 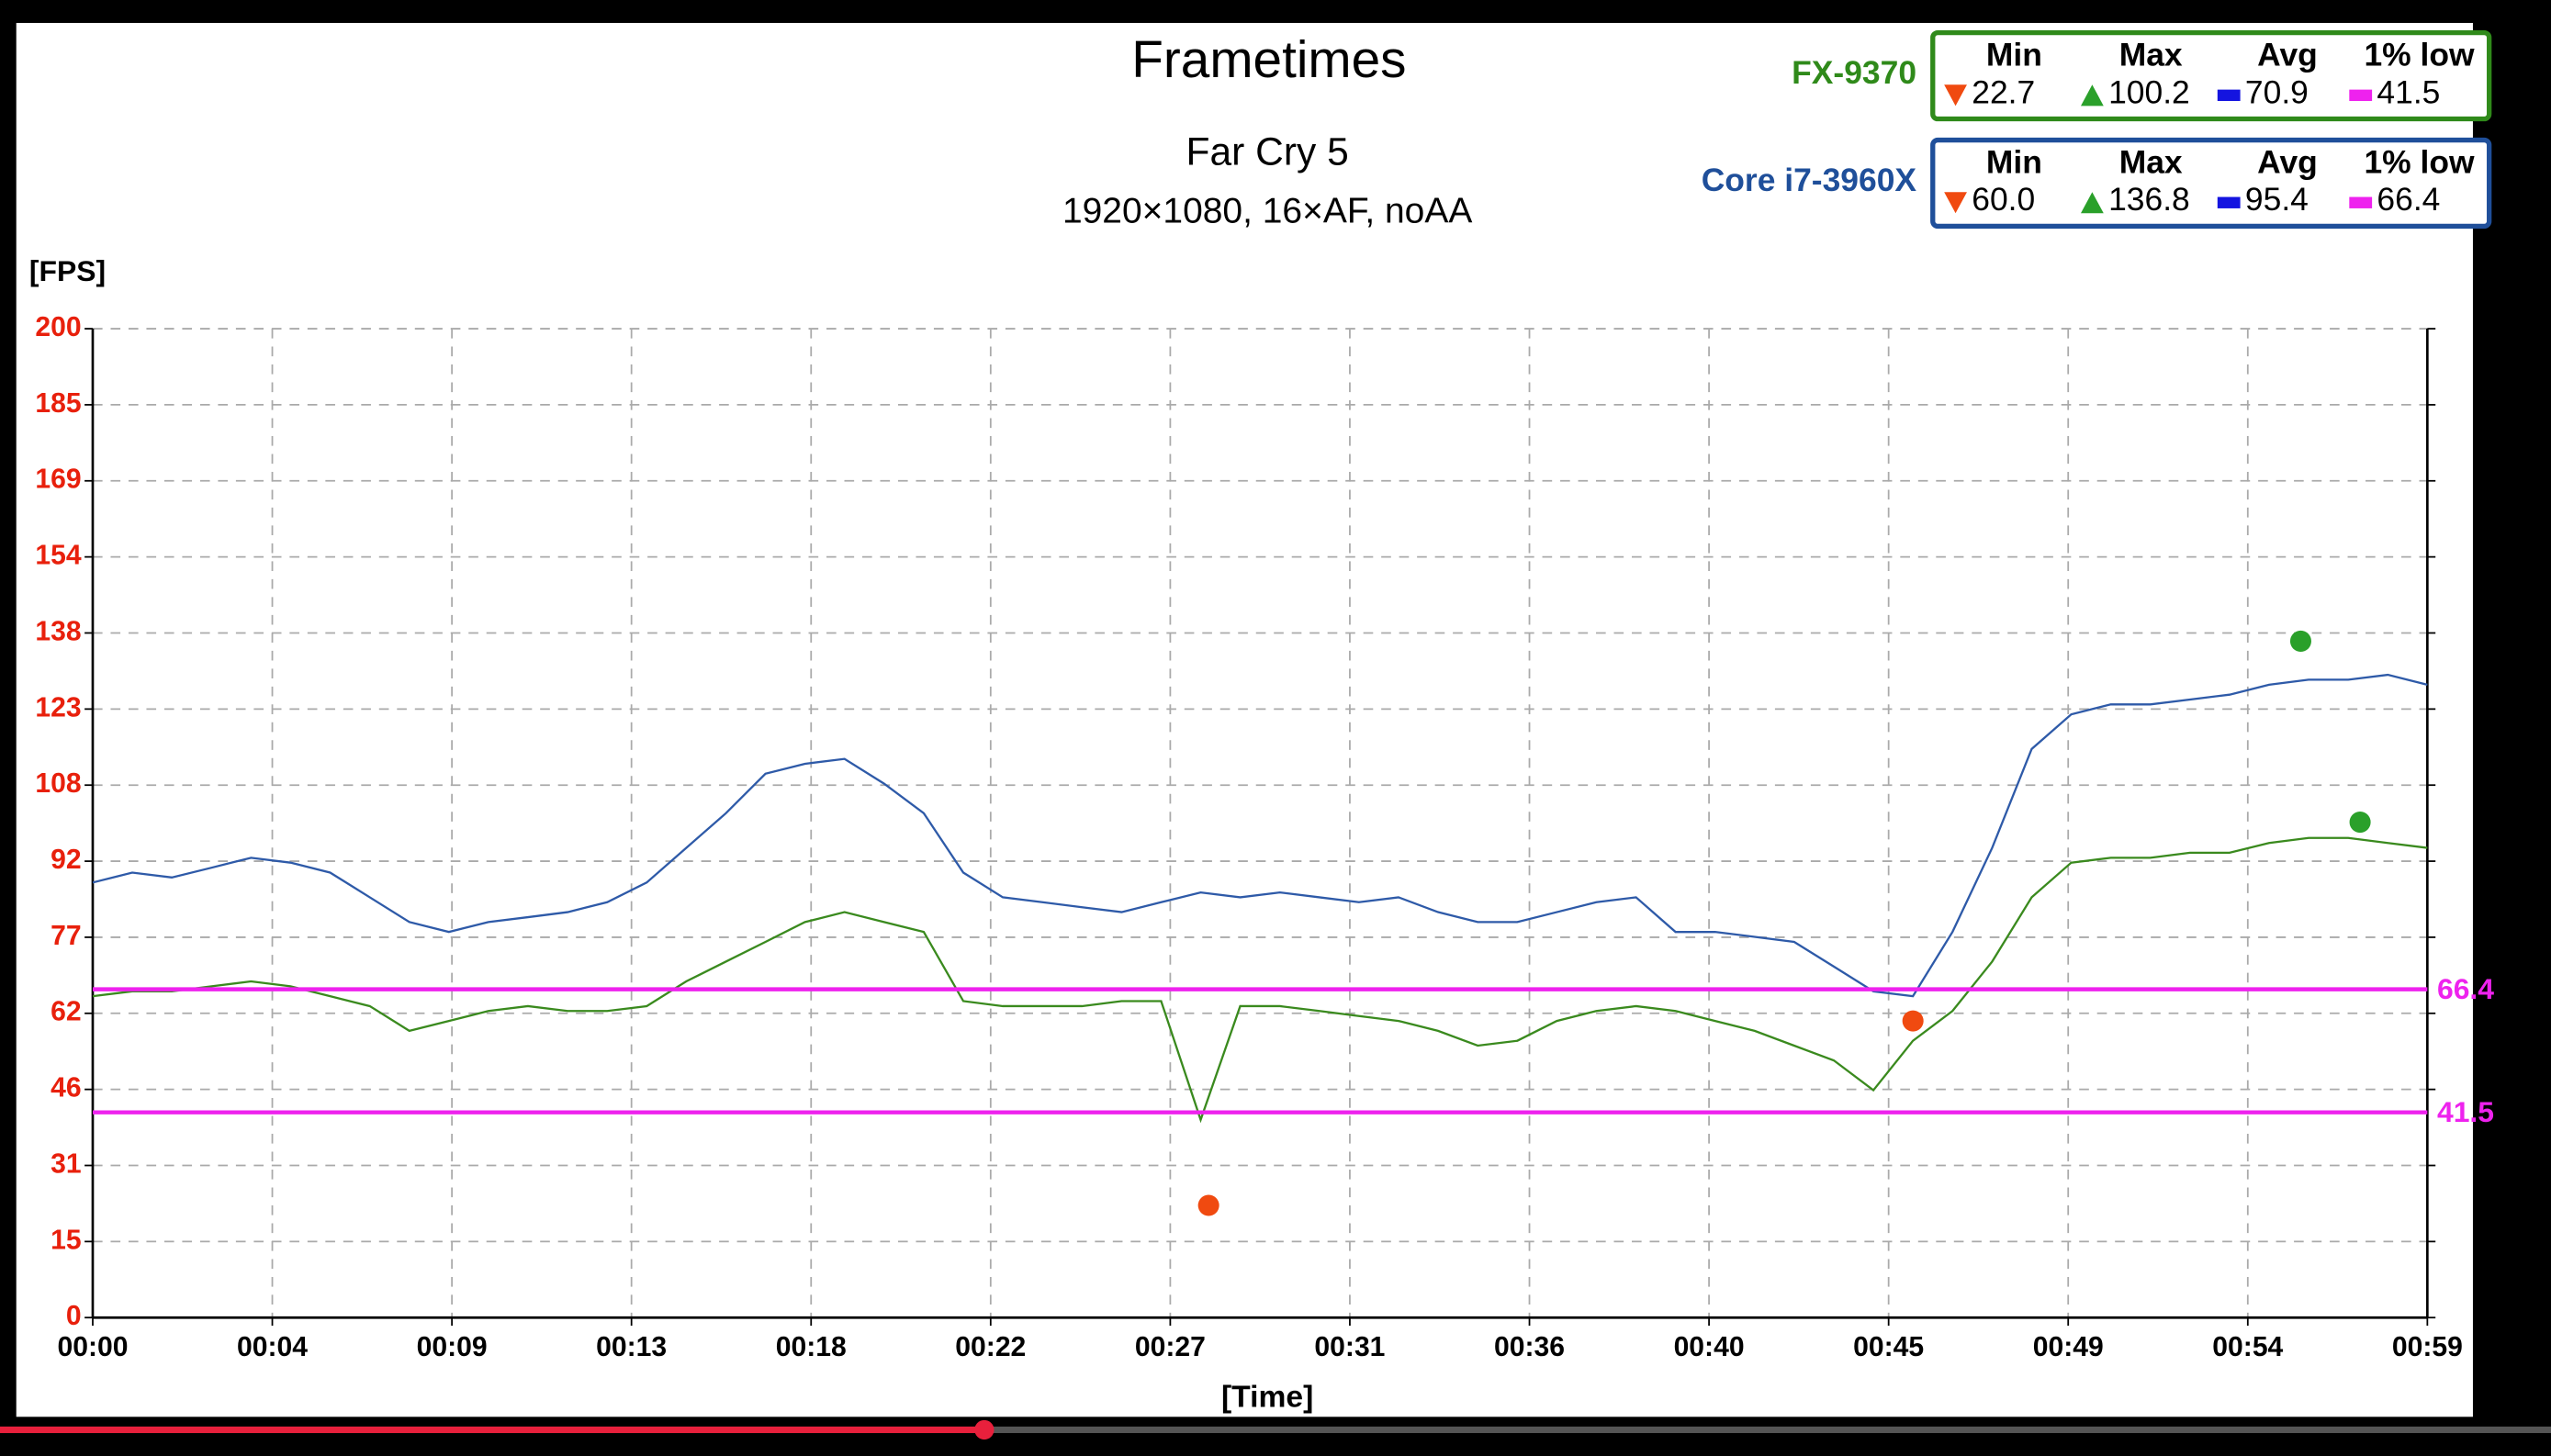 What do you see at coordinates (2408, 199) in the screenshot?
I see `stats-value: 66.4` at bounding box center [2408, 199].